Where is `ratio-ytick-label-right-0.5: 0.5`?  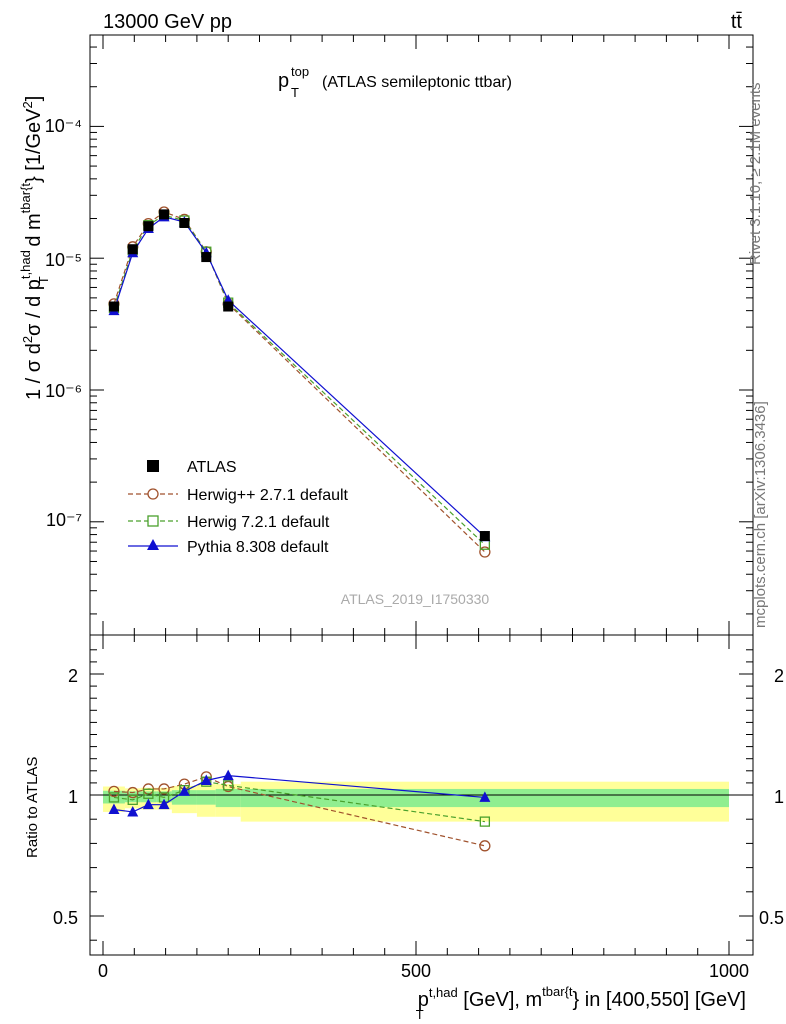 ratio-ytick-label-right-0.5: 0.5 is located at coordinates (771, 918).